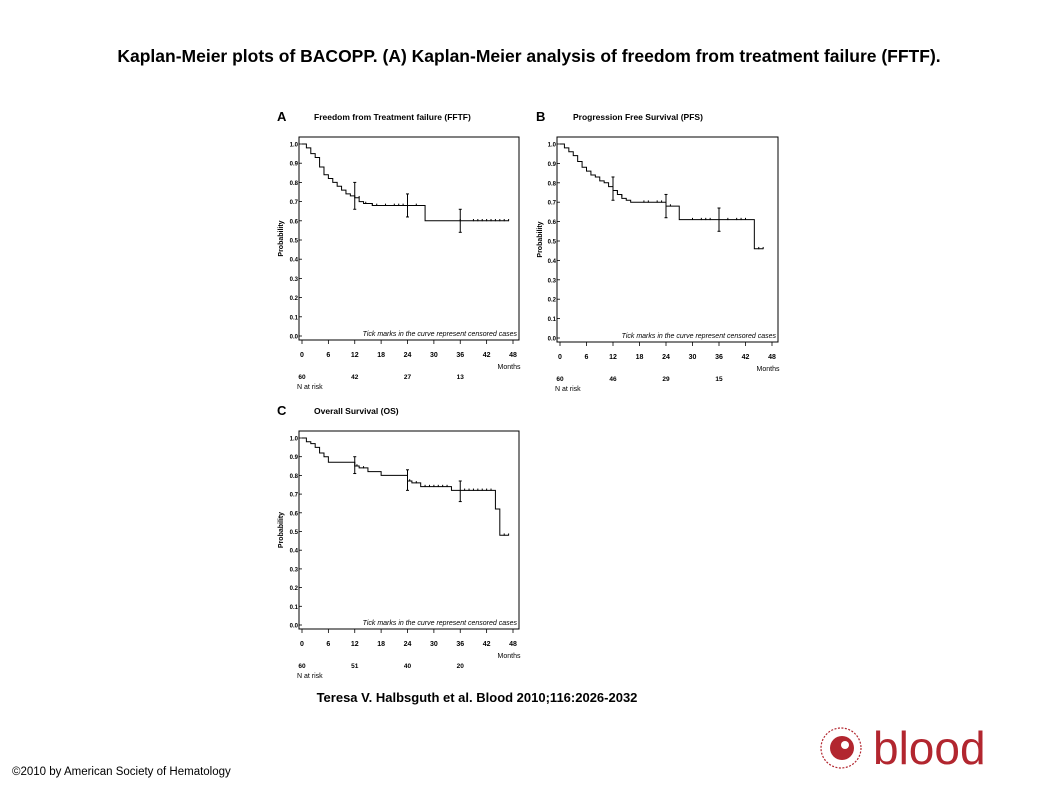  Describe the element at coordinates (540, 116) in the screenshot. I see `panel-b-letter: B` at that location.